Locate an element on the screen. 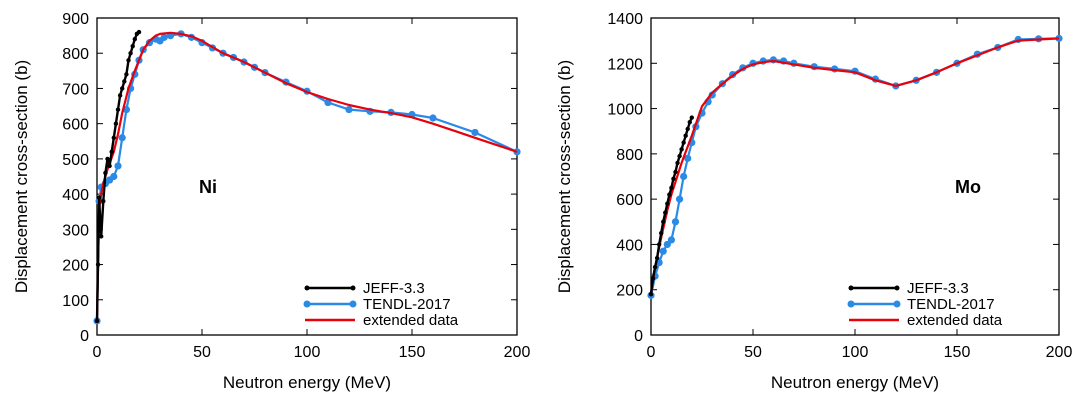 The height and width of the screenshot is (401, 1077). panel-label: Mo is located at coordinates (968, 187).